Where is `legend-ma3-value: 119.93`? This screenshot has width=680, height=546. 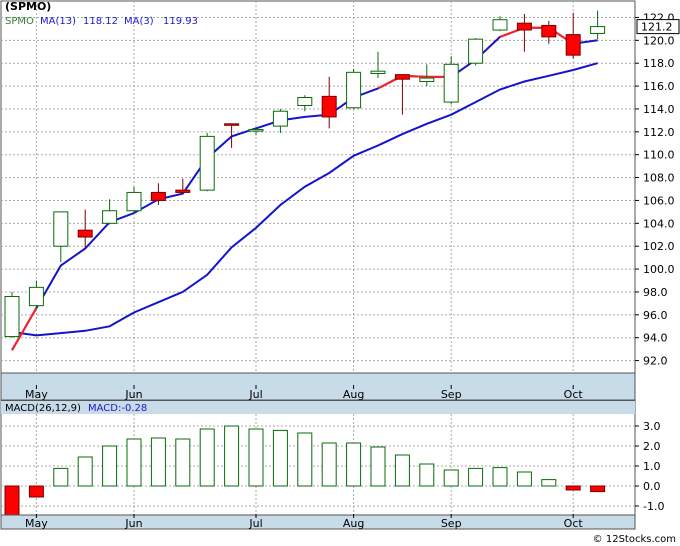 legend-ma3-value: 119.93 is located at coordinates (180, 21).